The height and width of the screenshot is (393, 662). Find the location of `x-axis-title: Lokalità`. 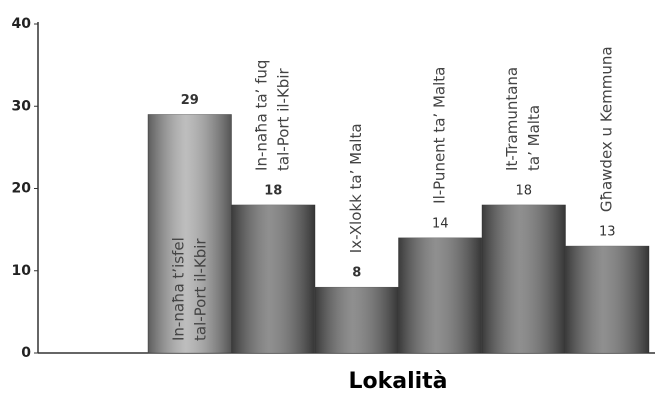

x-axis-title: Lokalità is located at coordinates (397, 381).